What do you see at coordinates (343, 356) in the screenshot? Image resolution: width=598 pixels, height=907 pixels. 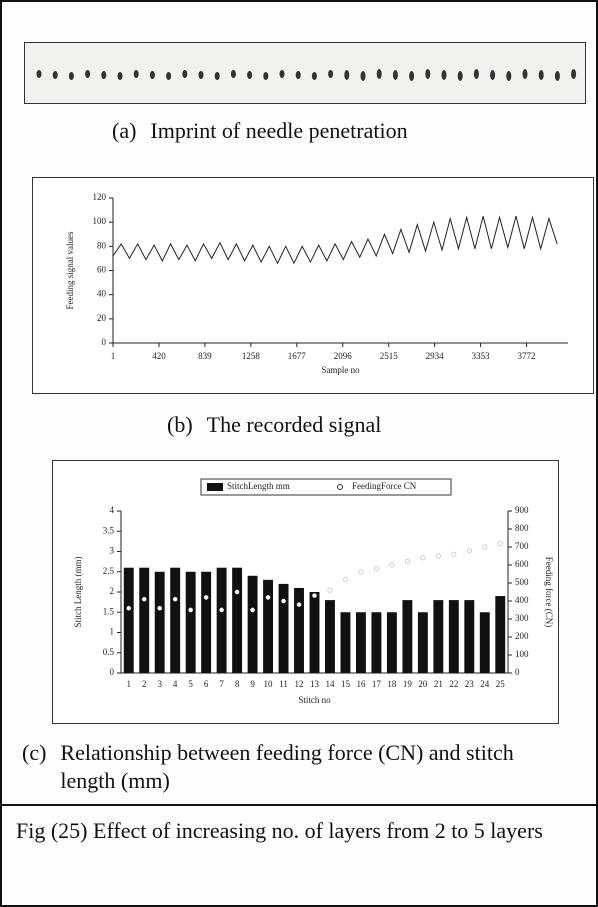 I see `x-tick-label: 2096` at bounding box center [343, 356].